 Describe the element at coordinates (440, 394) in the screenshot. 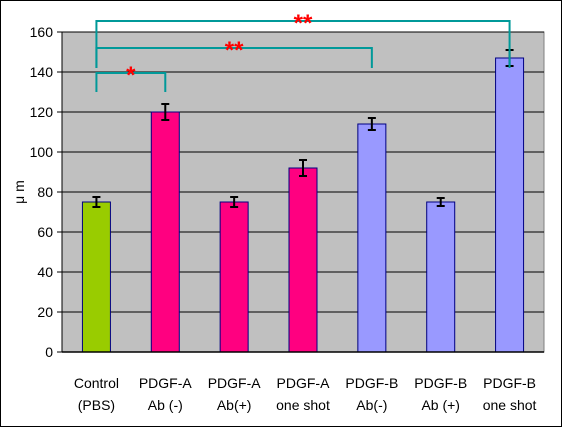

I see `x-category-label: PDGF-B Ab (+)` at that location.